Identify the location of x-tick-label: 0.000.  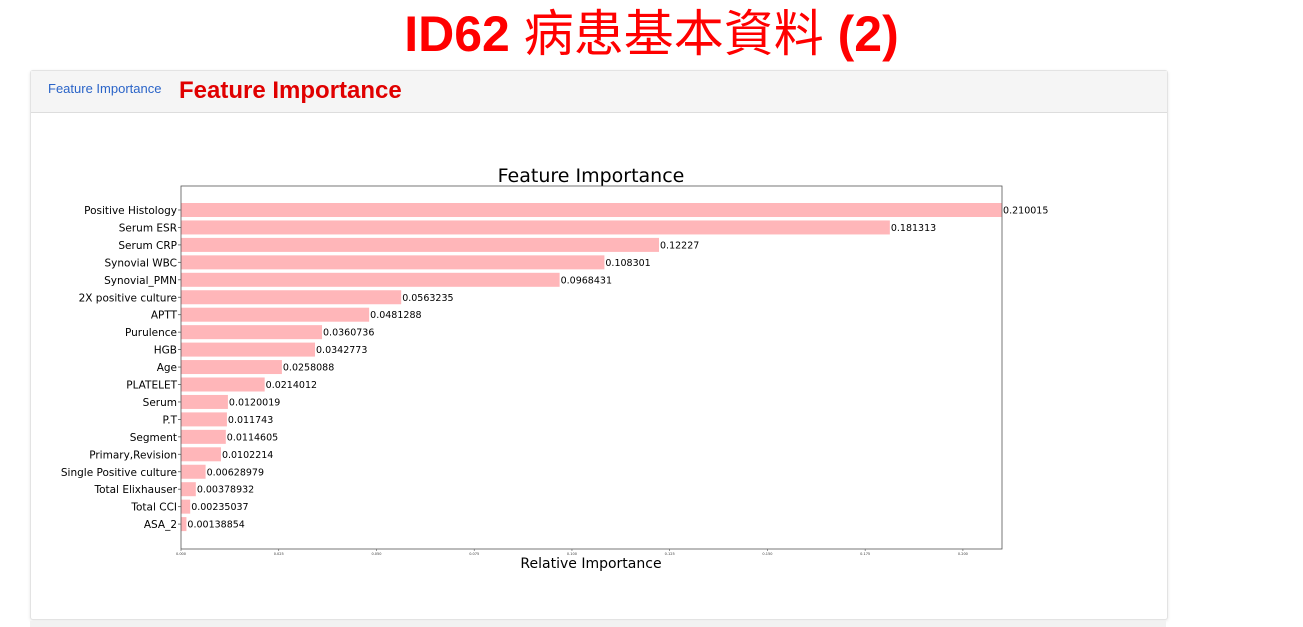
(181, 554).